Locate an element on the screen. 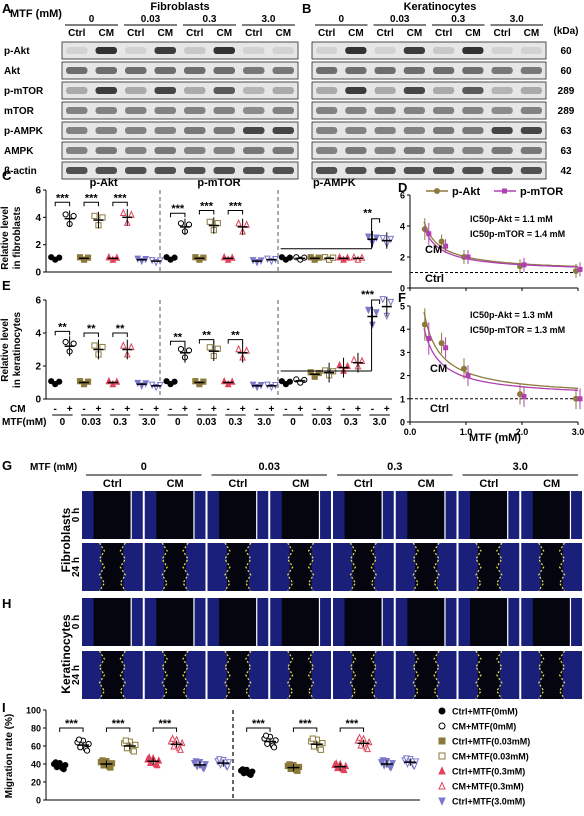 The width and height of the screenshot is (584, 816). micro-dose-label: 0 is located at coordinates (144, 467).